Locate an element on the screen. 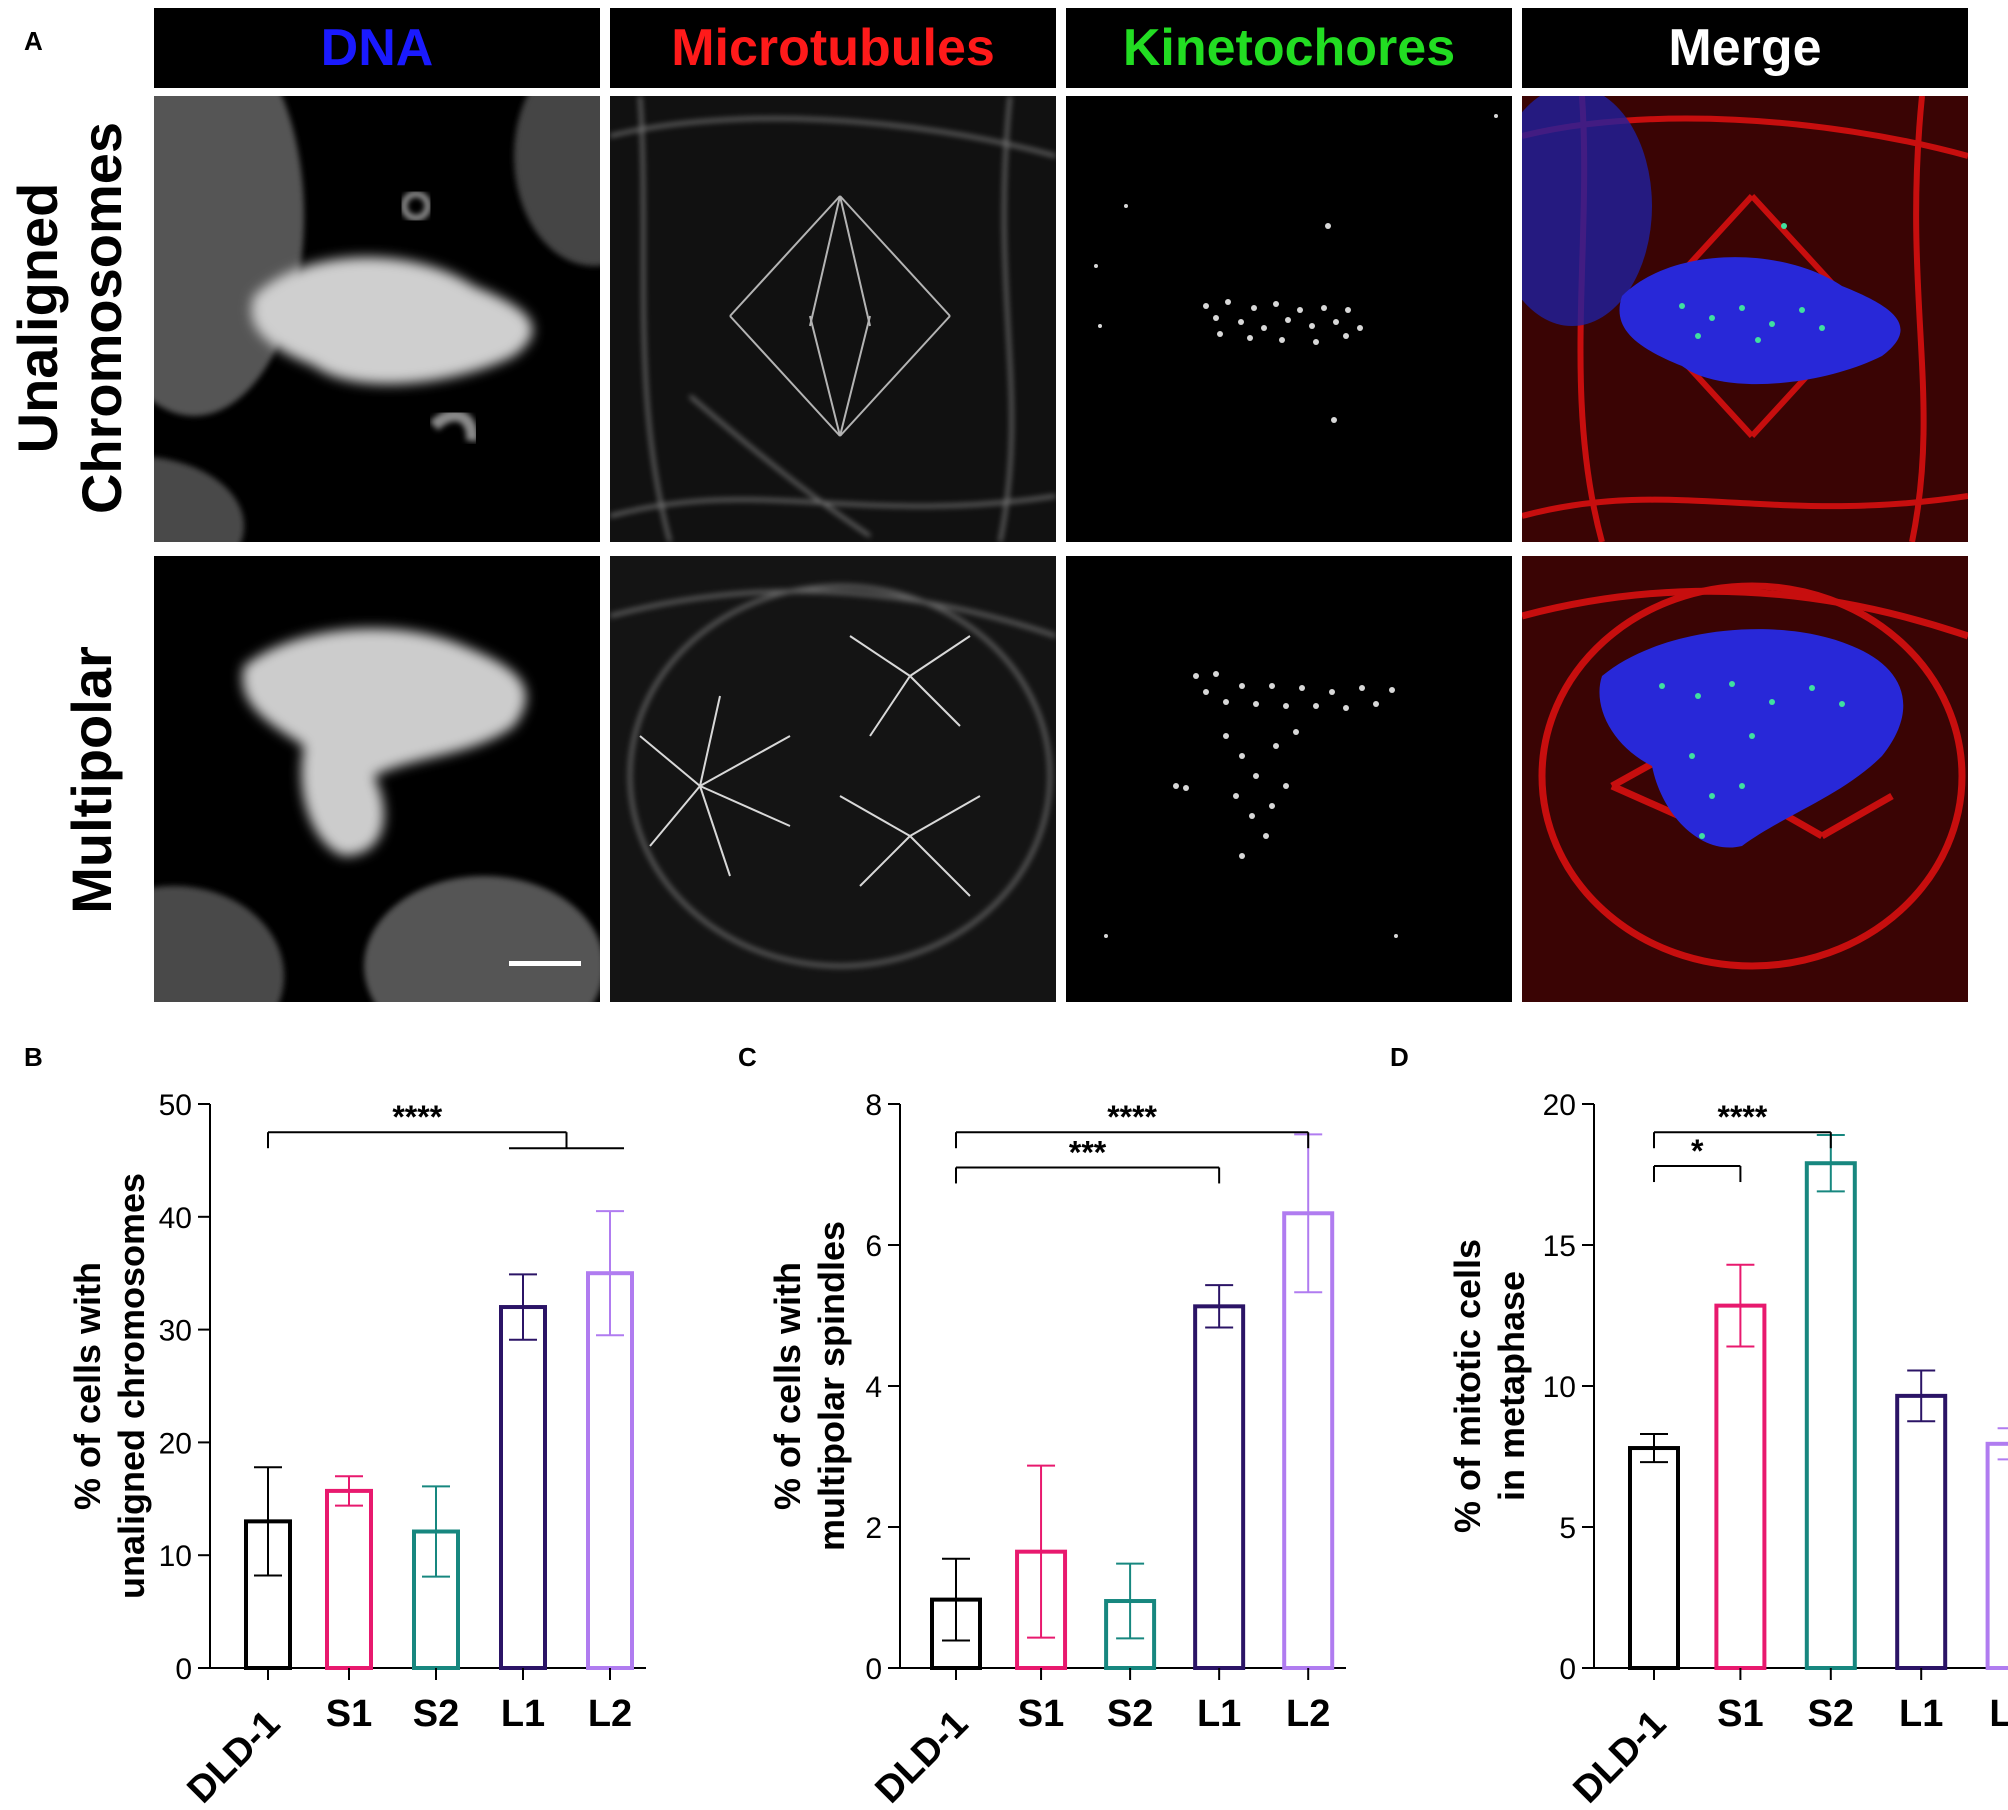 Image resolution: width=2008 pixels, height=1810 pixels. y-axis-label: unaligned chromosomes is located at coordinates (131, 1386).